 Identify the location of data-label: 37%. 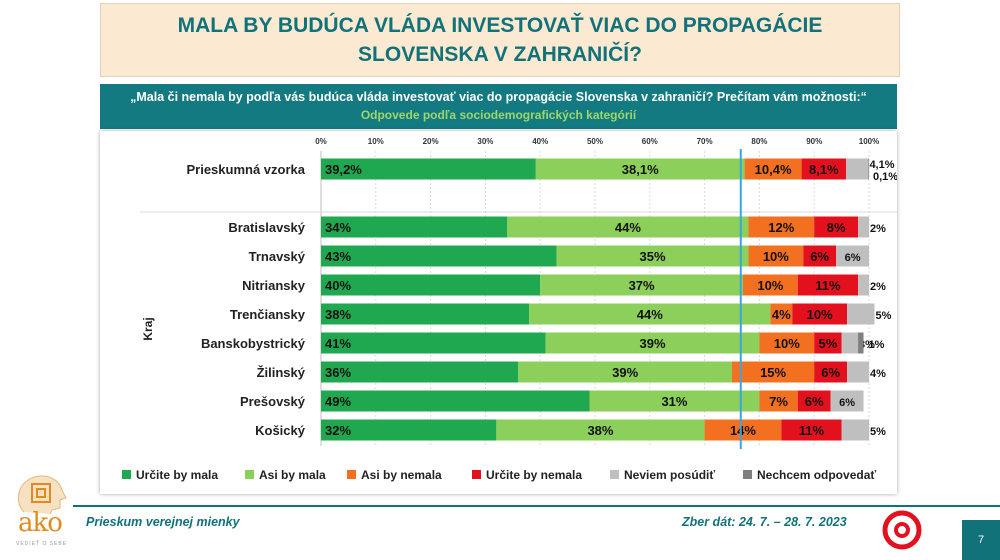
(642, 285).